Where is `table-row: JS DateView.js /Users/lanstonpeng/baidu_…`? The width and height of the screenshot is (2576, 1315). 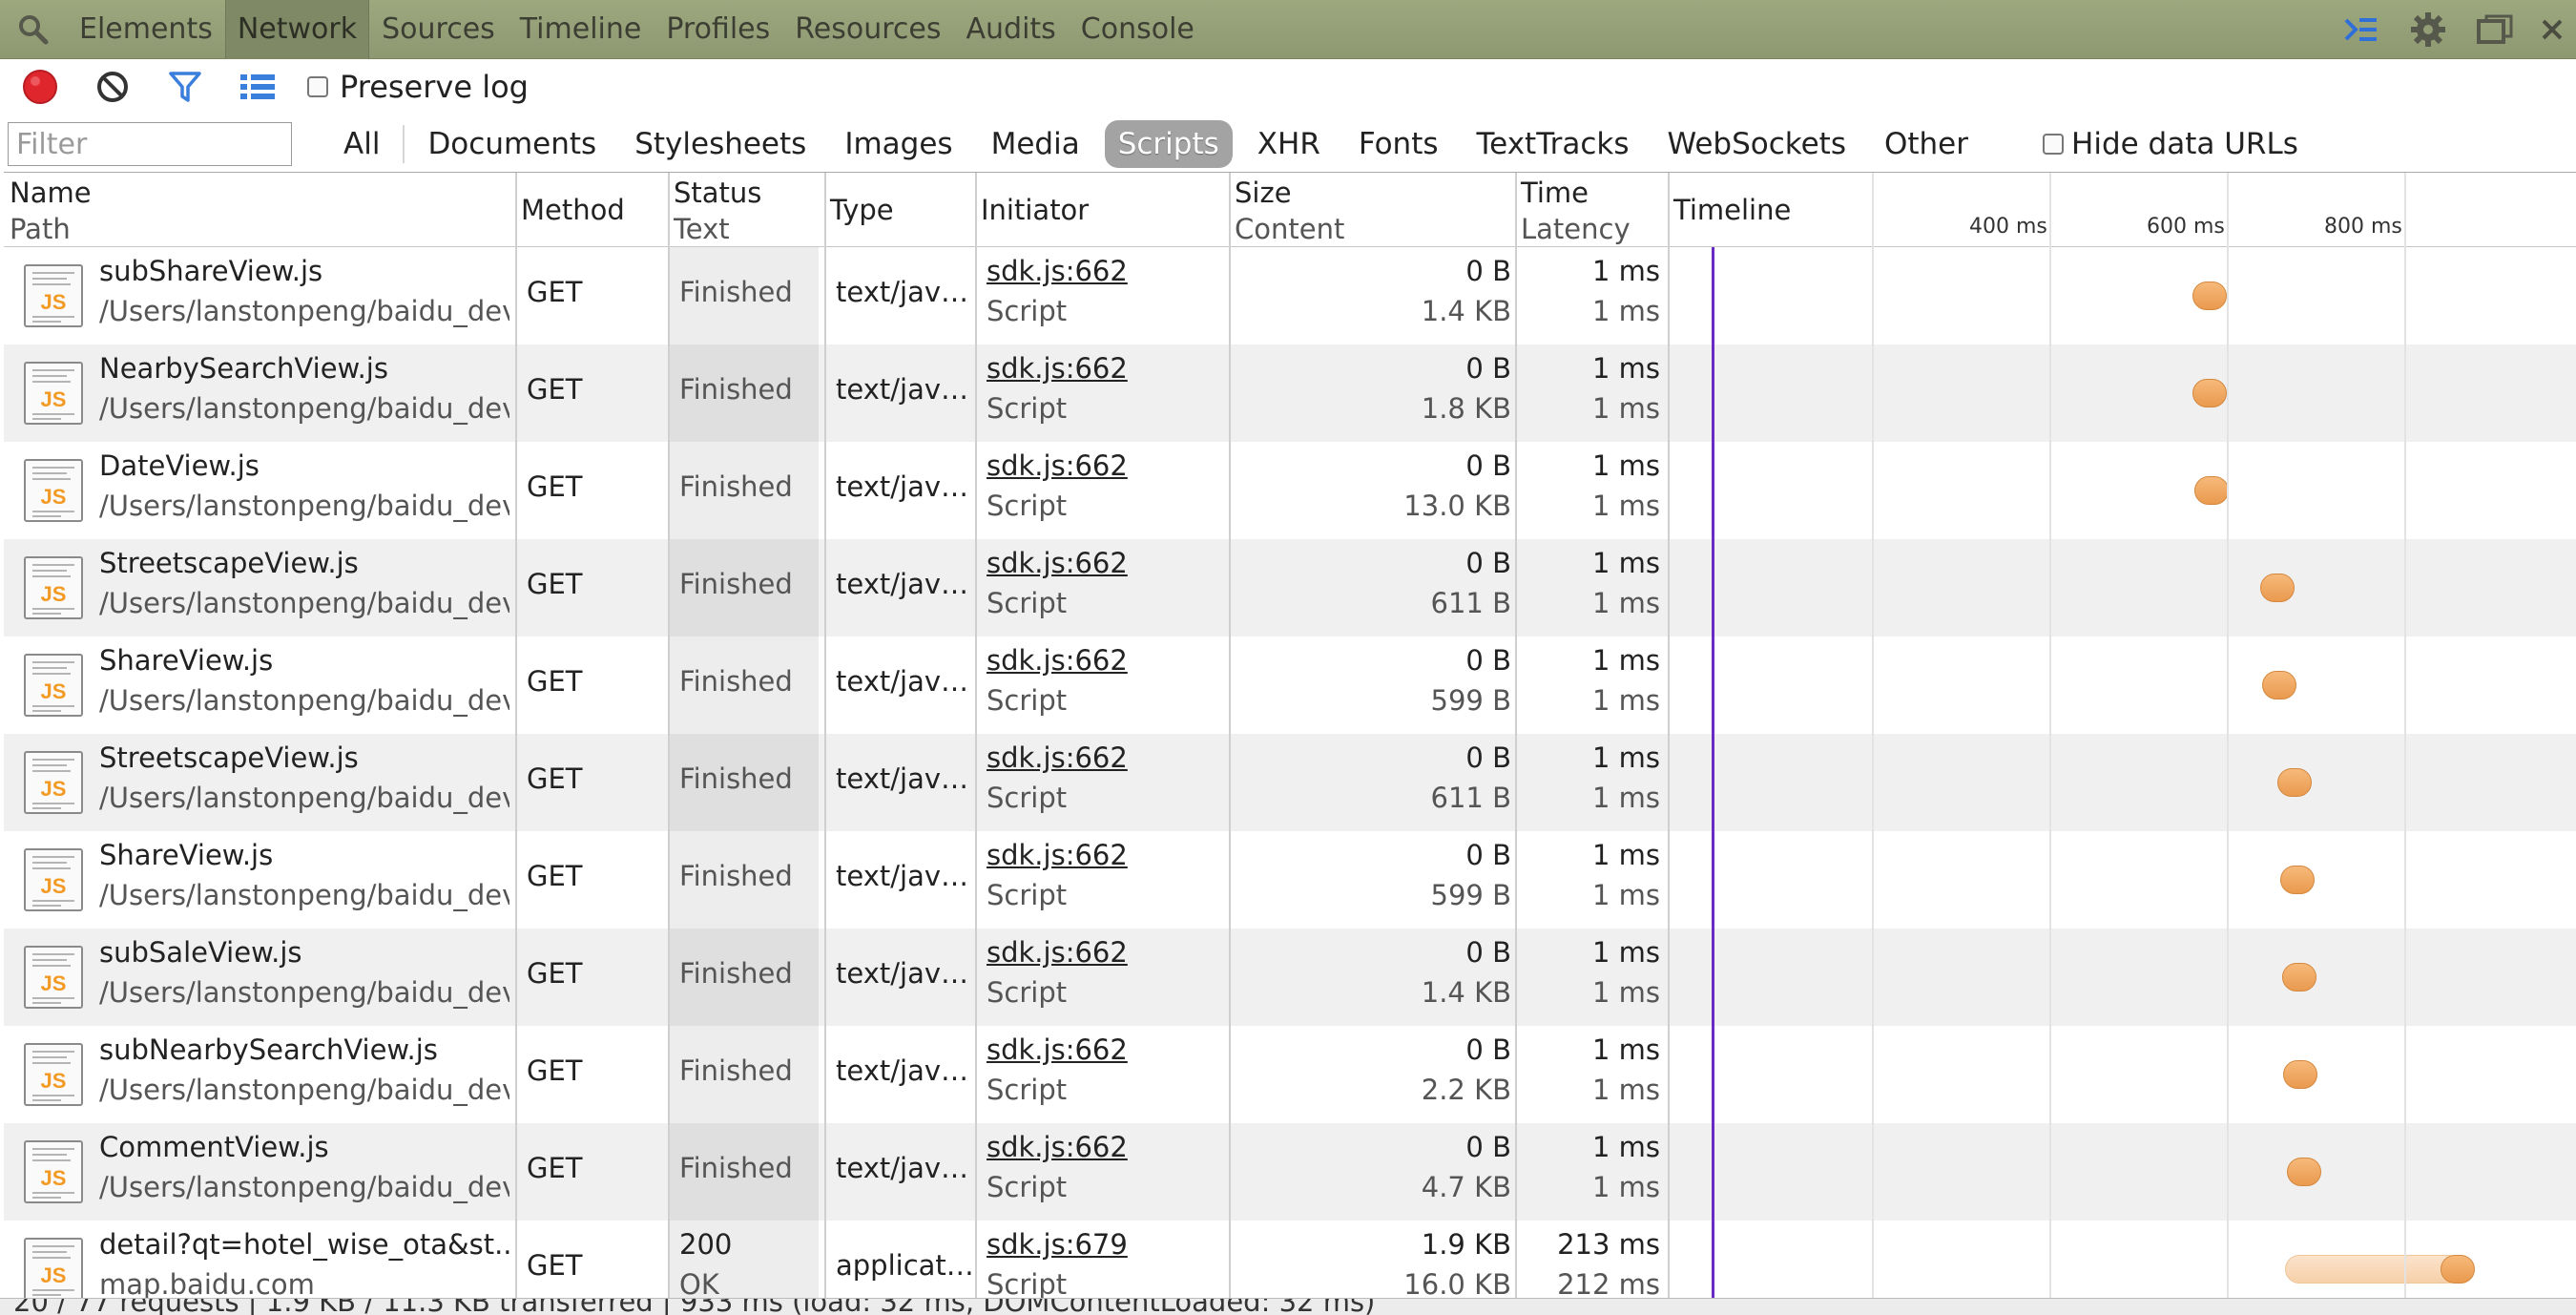 table-row: JS DateView.js /Users/lanstonpeng/baidu_… is located at coordinates (1290, 490).